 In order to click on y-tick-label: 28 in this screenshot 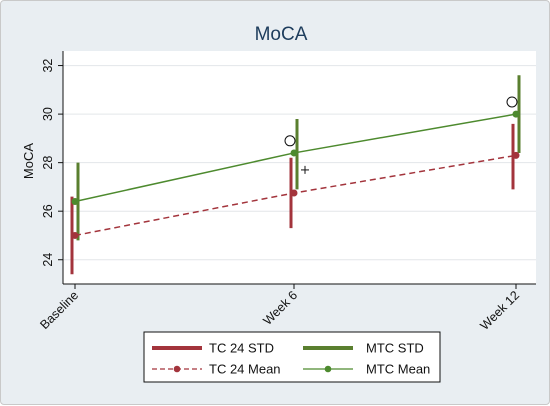, I will do `click(48, 163)`.